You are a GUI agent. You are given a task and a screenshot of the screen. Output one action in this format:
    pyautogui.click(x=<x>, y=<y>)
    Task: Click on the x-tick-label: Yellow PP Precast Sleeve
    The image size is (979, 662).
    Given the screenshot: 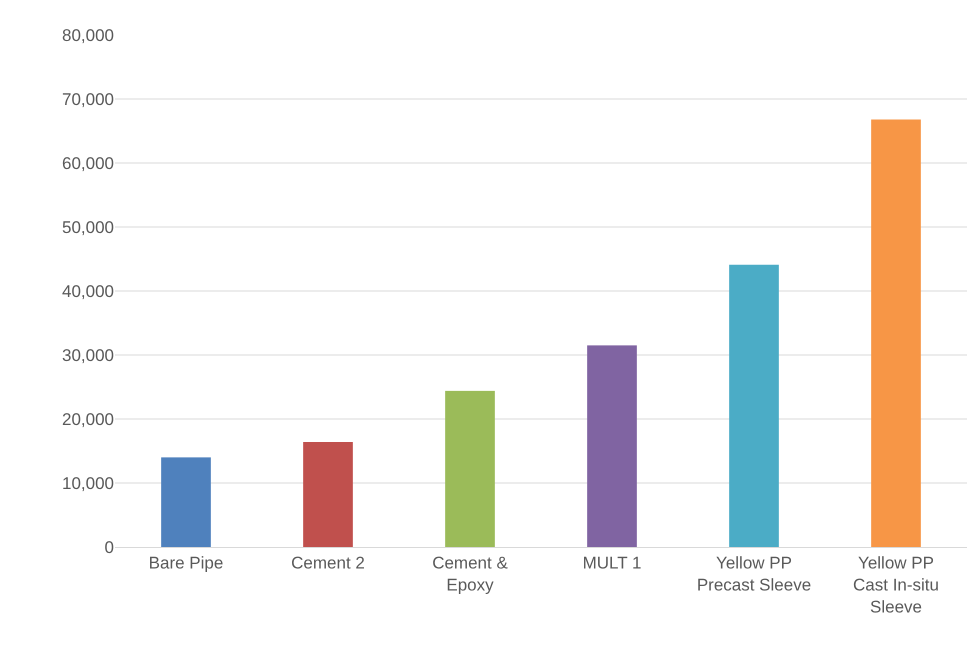 What is the action you would take?
    pyautogui.click(x=754, y=573)
    